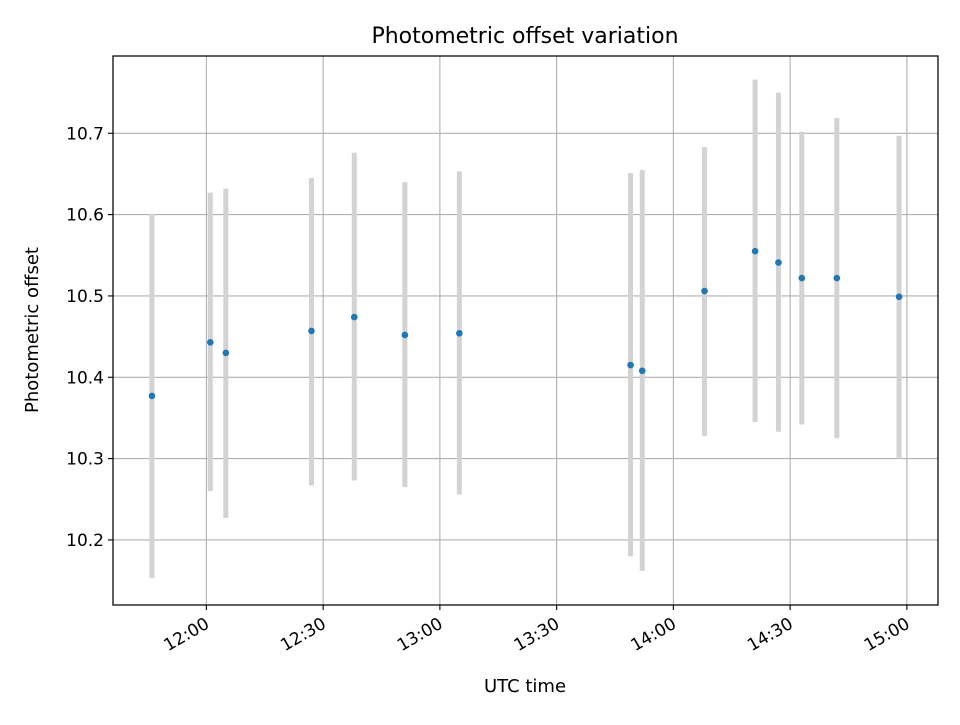  What do you see at coordinates (85, 541) in the screenshot?
I see `y-tick-label: 10.2` at bounding box center [85, 541].